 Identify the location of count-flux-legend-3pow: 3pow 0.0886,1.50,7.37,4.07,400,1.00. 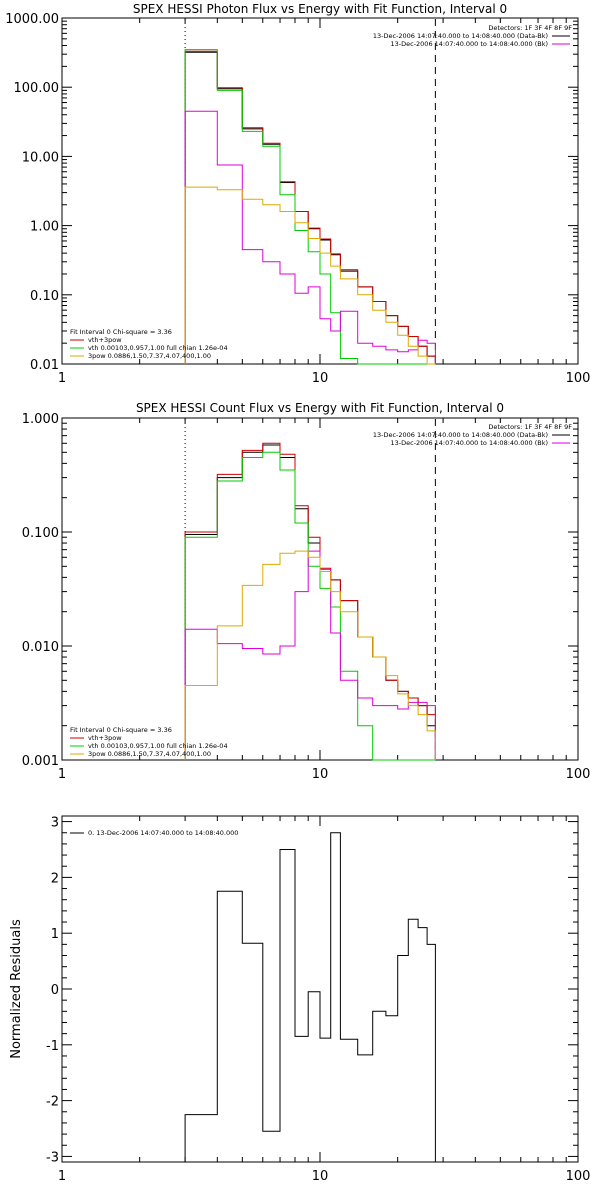
(149, 754).